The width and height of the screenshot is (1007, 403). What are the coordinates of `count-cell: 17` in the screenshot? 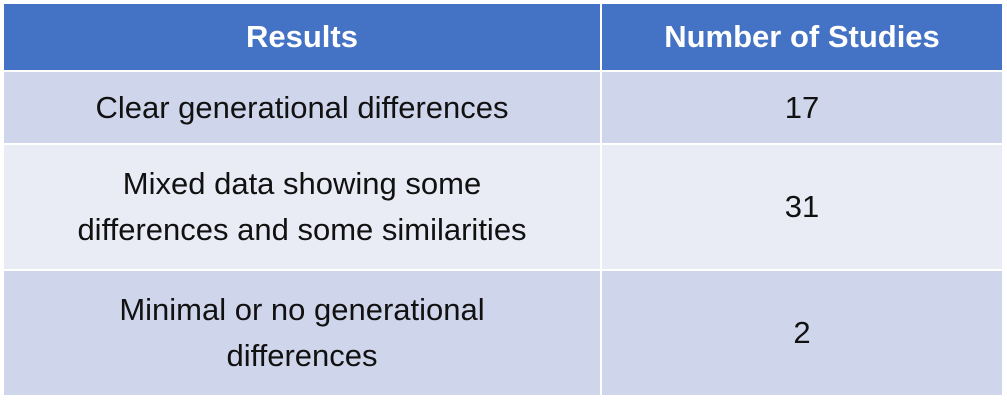 It's located at (802, 107).